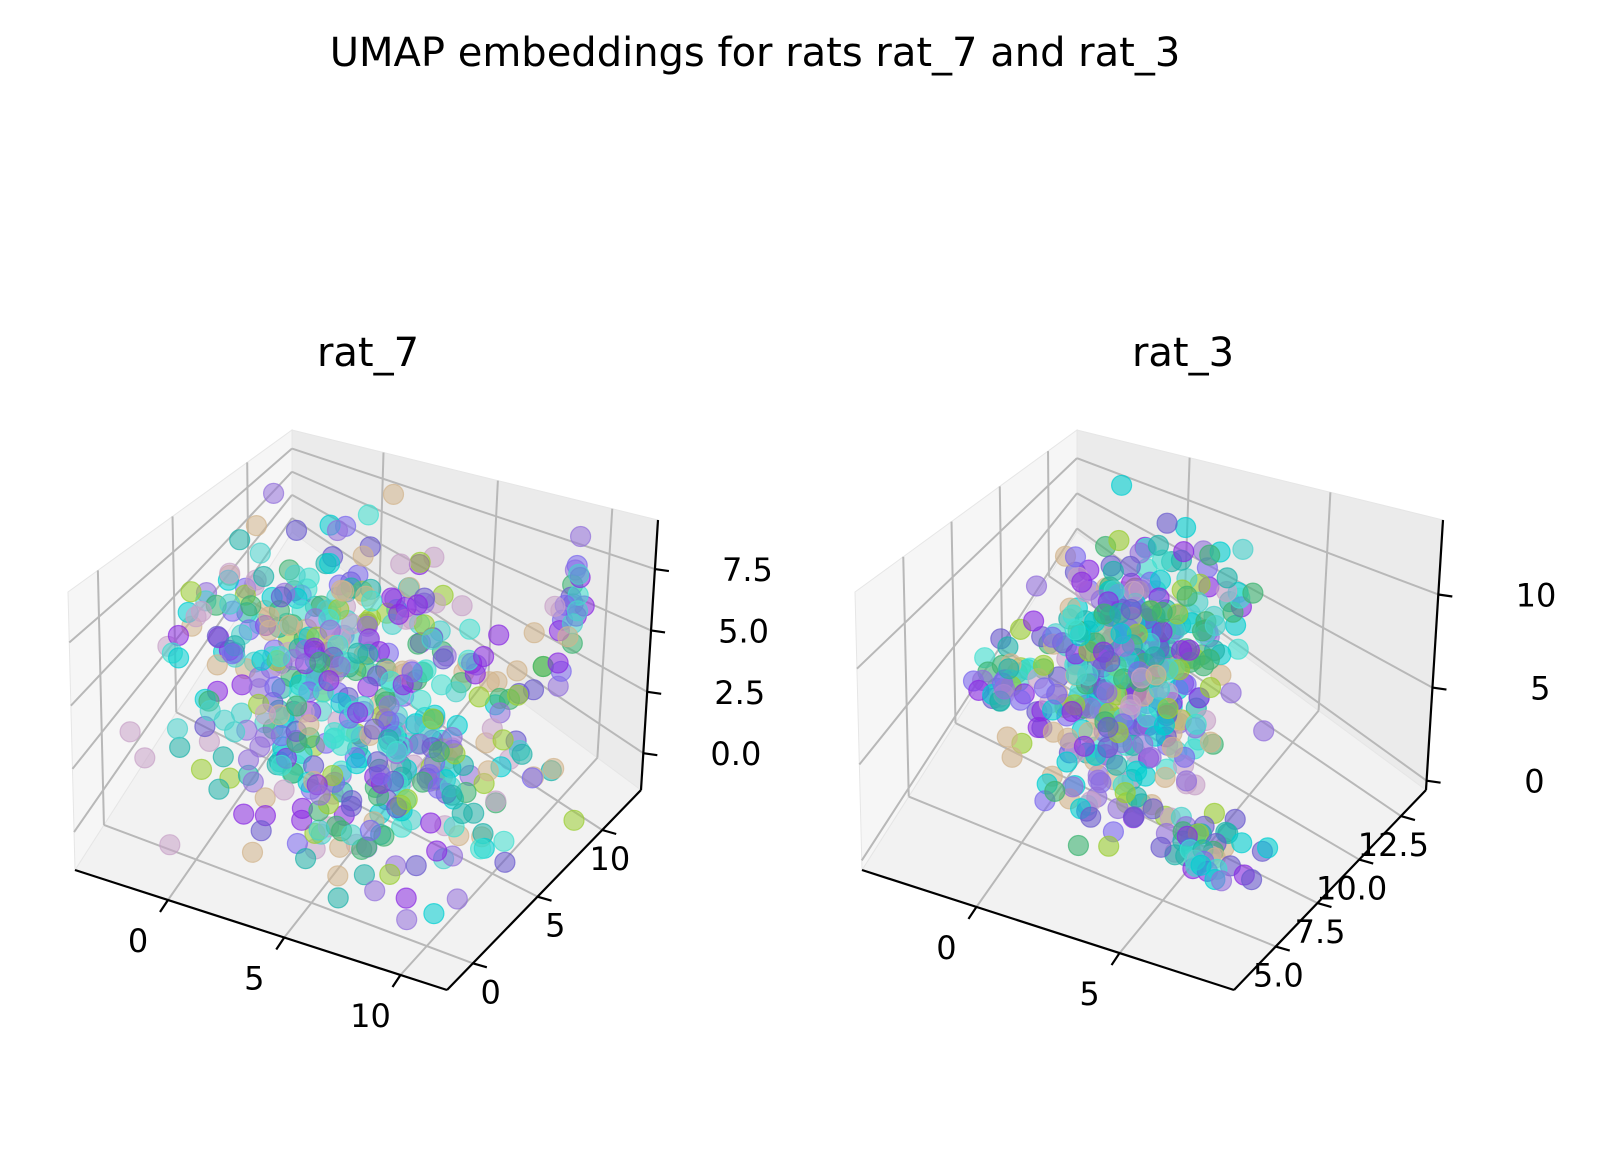 The width and height of the screenshot is (1618, 1149). What do you see at coordinates (544, 890) in the screenshot?
I see `y-axis-line` at bounding box center [544, 890].